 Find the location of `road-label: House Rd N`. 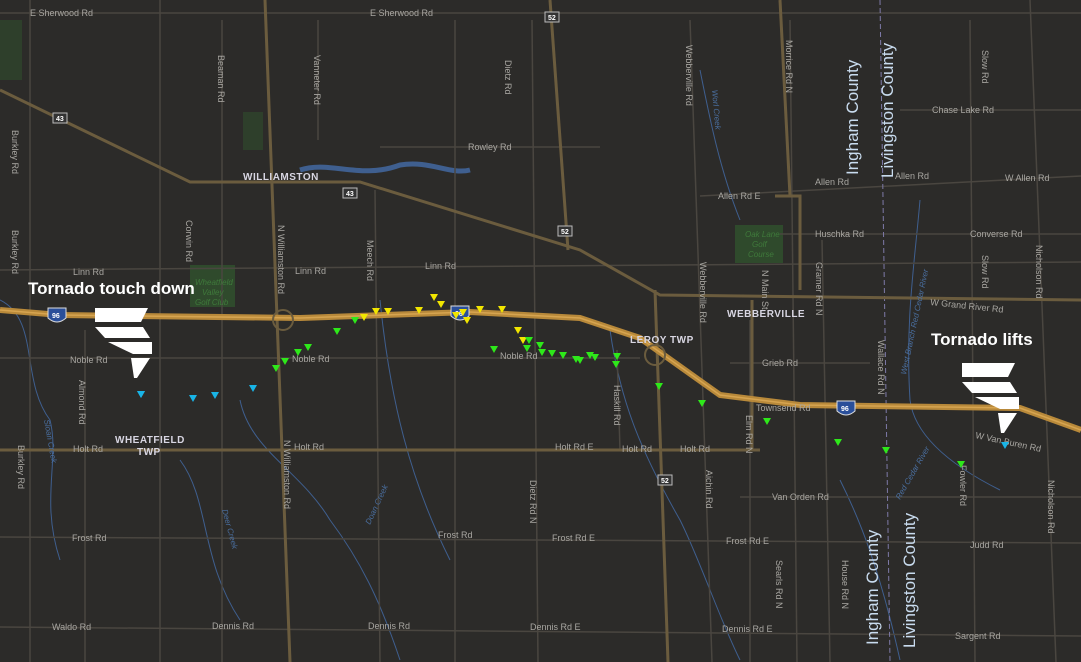

road-label: House Rd N is located at coordinates (845, 584).